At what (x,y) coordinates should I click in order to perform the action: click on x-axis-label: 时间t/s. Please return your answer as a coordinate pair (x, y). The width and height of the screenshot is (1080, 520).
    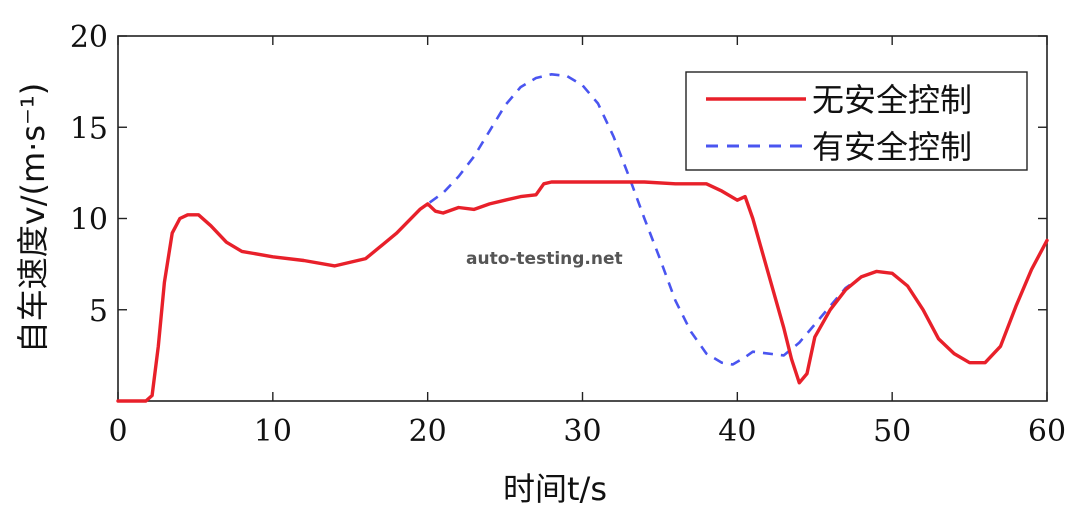
    Looking at the image, I should click on (555, 489).